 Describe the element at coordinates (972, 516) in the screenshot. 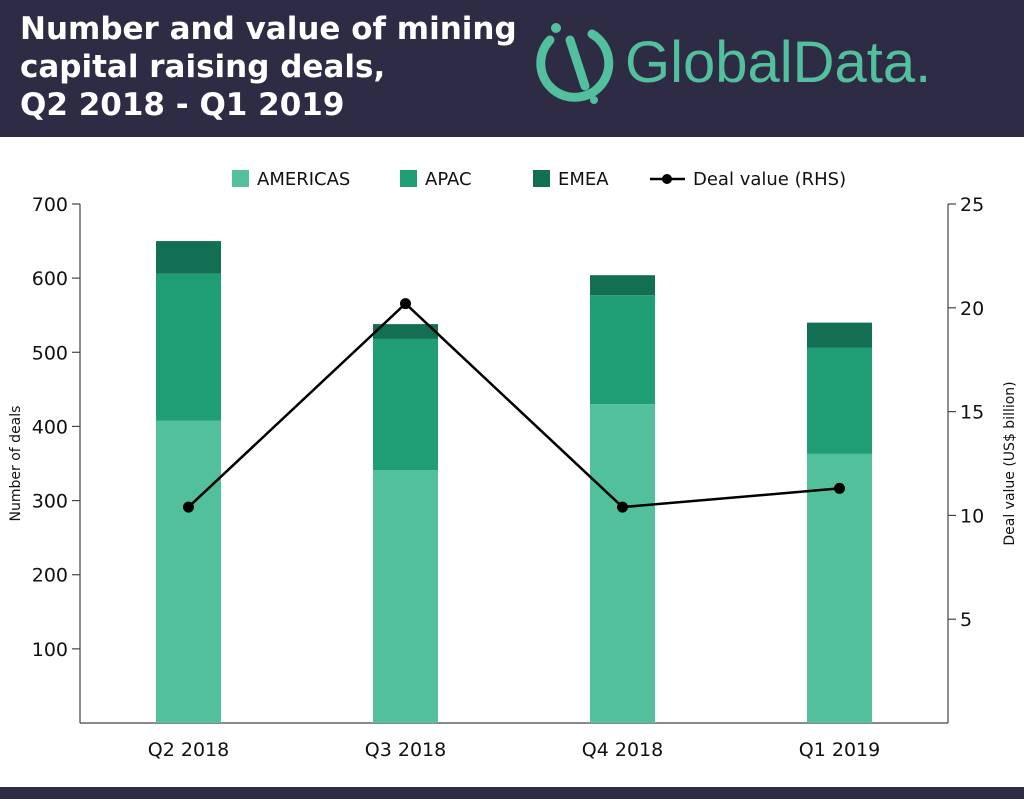

I see `y2-tick-label: 10` at that location.